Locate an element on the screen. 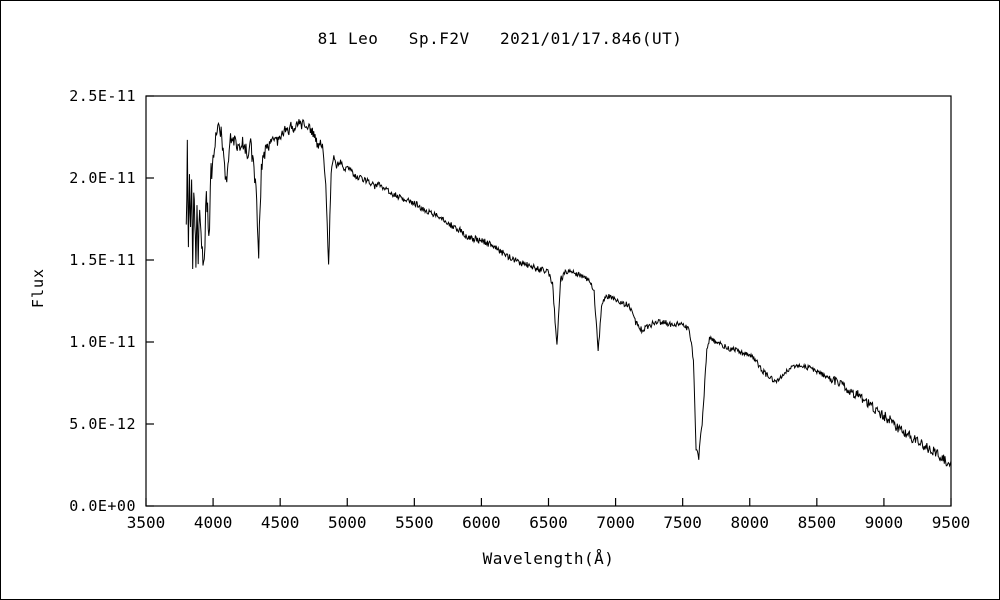 Image resolution: width=1000 pixels, height=600 pixels. x-tick-label: 5000 is located at coordinates (347, 522).